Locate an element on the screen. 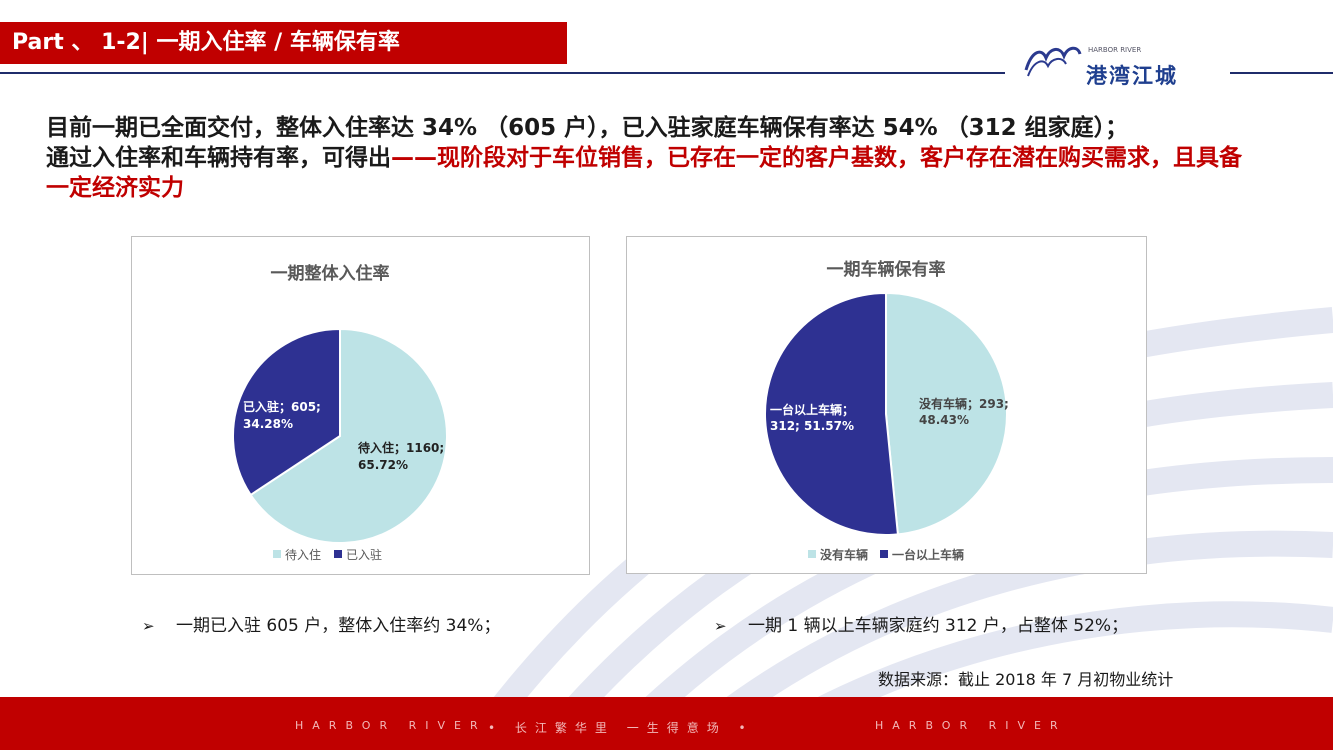 This screenshot has height=750, width=1333. legend-entry: 已入驻 is located at coordinates (364, 554).